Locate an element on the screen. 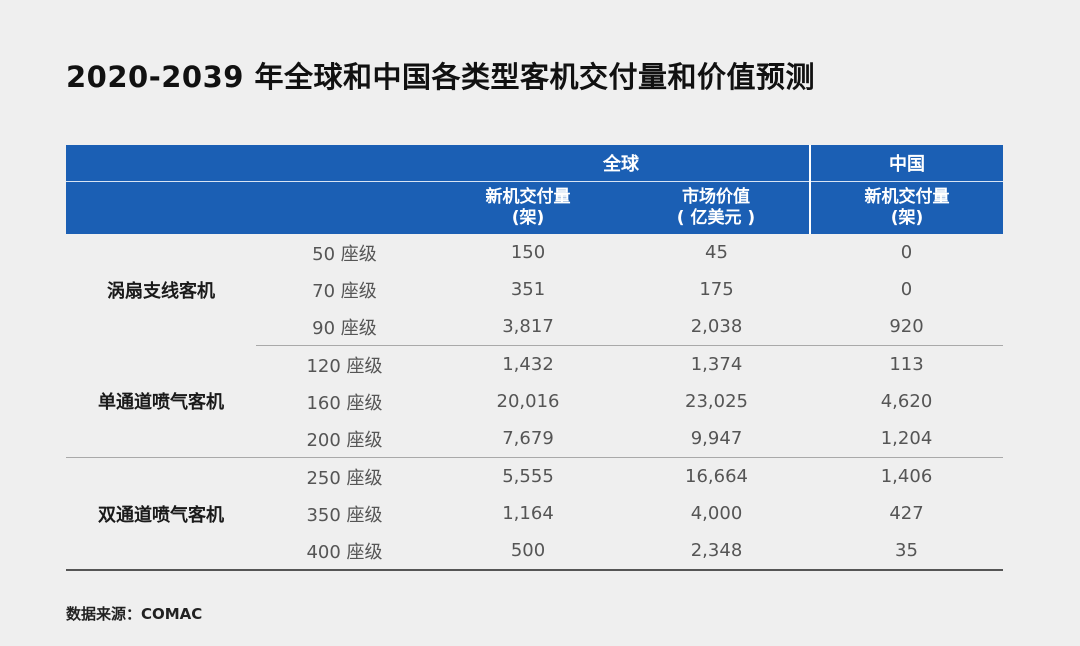 This screenshot has width=1080, height=646. seats-cell: 400 座级 is located at coordinates (344, 551).